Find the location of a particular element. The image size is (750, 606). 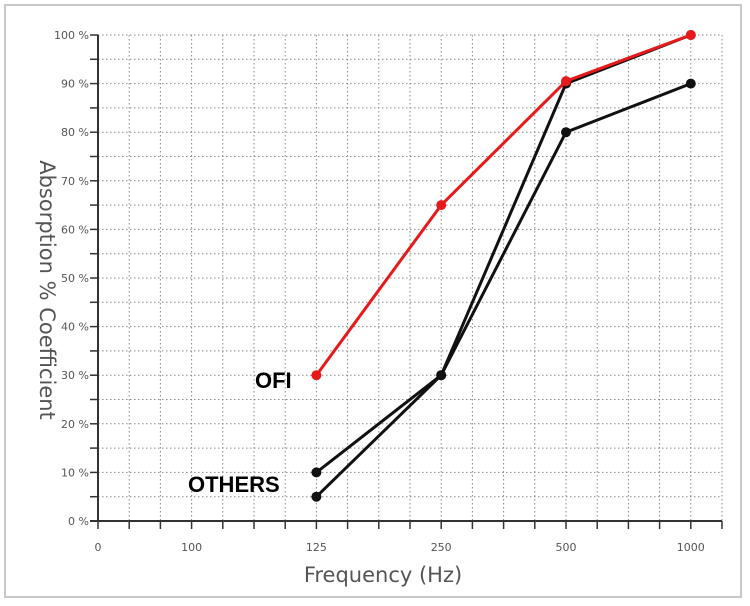

y-tick-label: 70 % is located at coordinates (75, 181).